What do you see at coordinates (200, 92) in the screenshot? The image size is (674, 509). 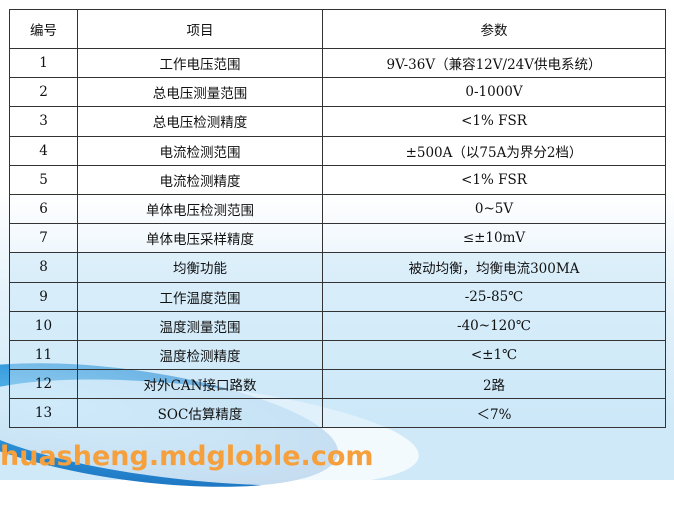 I see `cell-item: 总电压测量范围` at bounding box center [200, 92].